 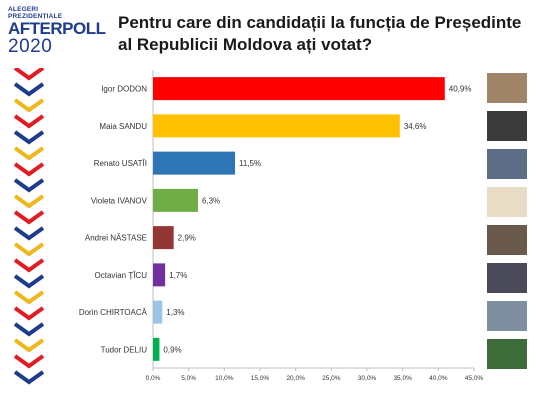 I want to click on x-tick-label: 30,0%, so click(x=367, y=378).